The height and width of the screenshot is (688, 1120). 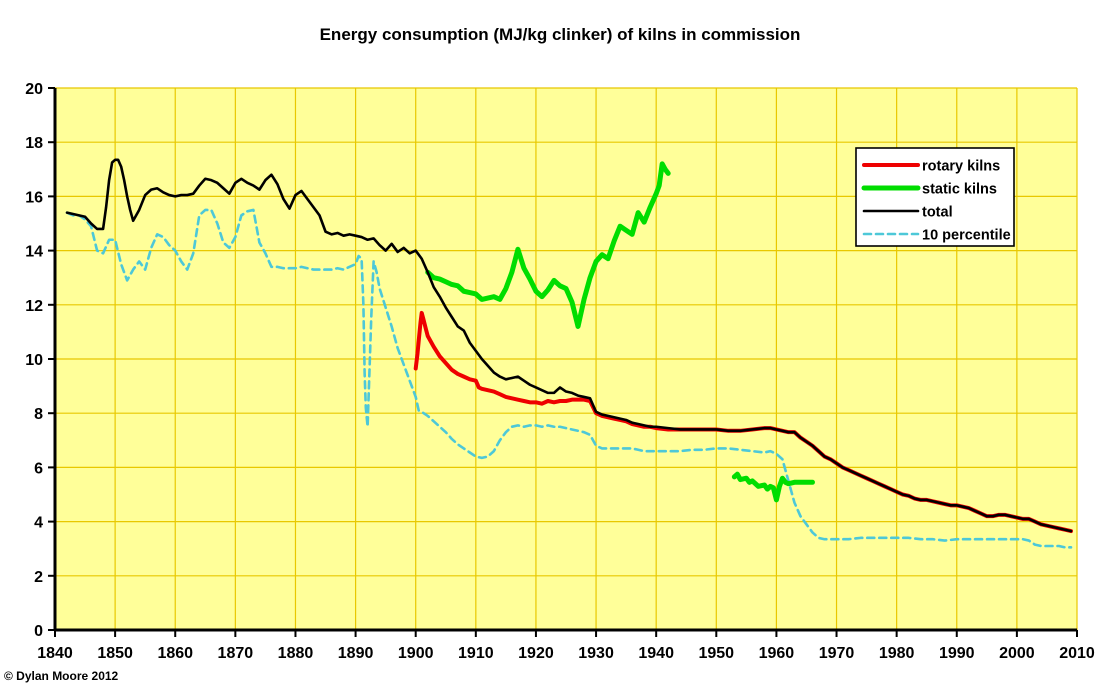 What do you see at coordinates (38, 414) in the screenshot?
I see `y-tick-label: 8` at bounding box center [38, 414].